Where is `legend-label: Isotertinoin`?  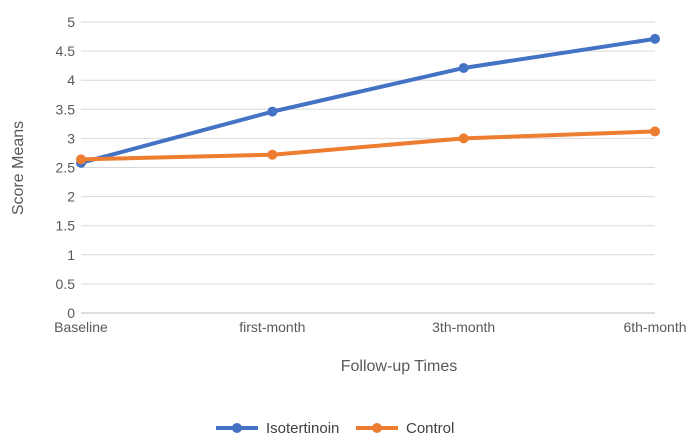 legend-label: Isotertinoin is located at coordinates (302, 427).